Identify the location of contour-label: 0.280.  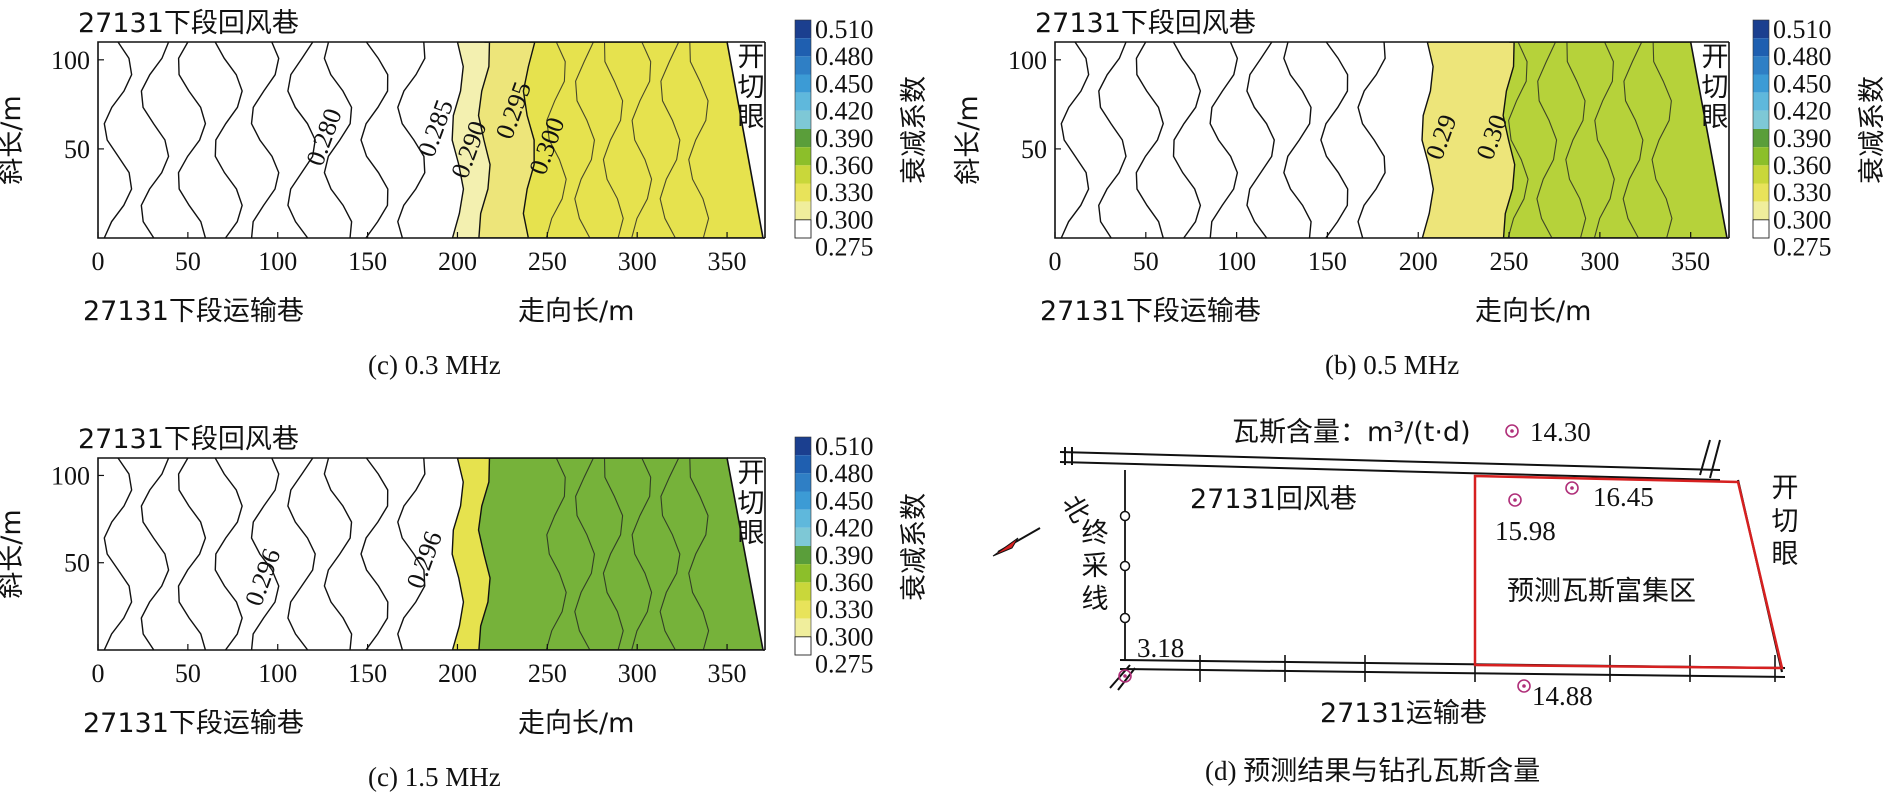
(323, 137).